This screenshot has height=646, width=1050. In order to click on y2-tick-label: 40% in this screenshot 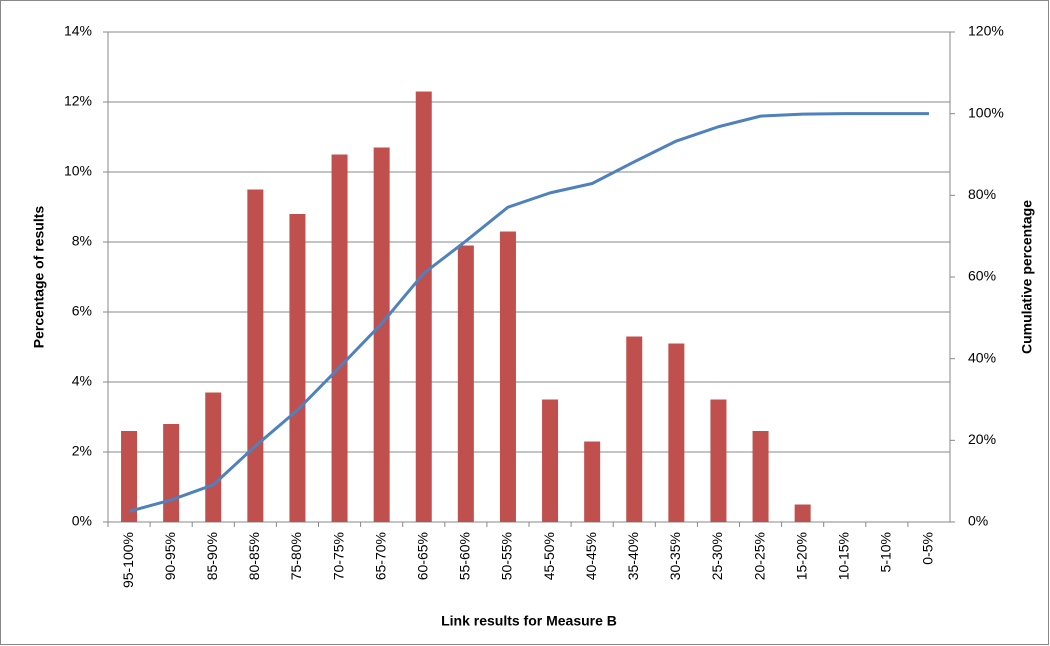, I will do `click(982, 357)`.